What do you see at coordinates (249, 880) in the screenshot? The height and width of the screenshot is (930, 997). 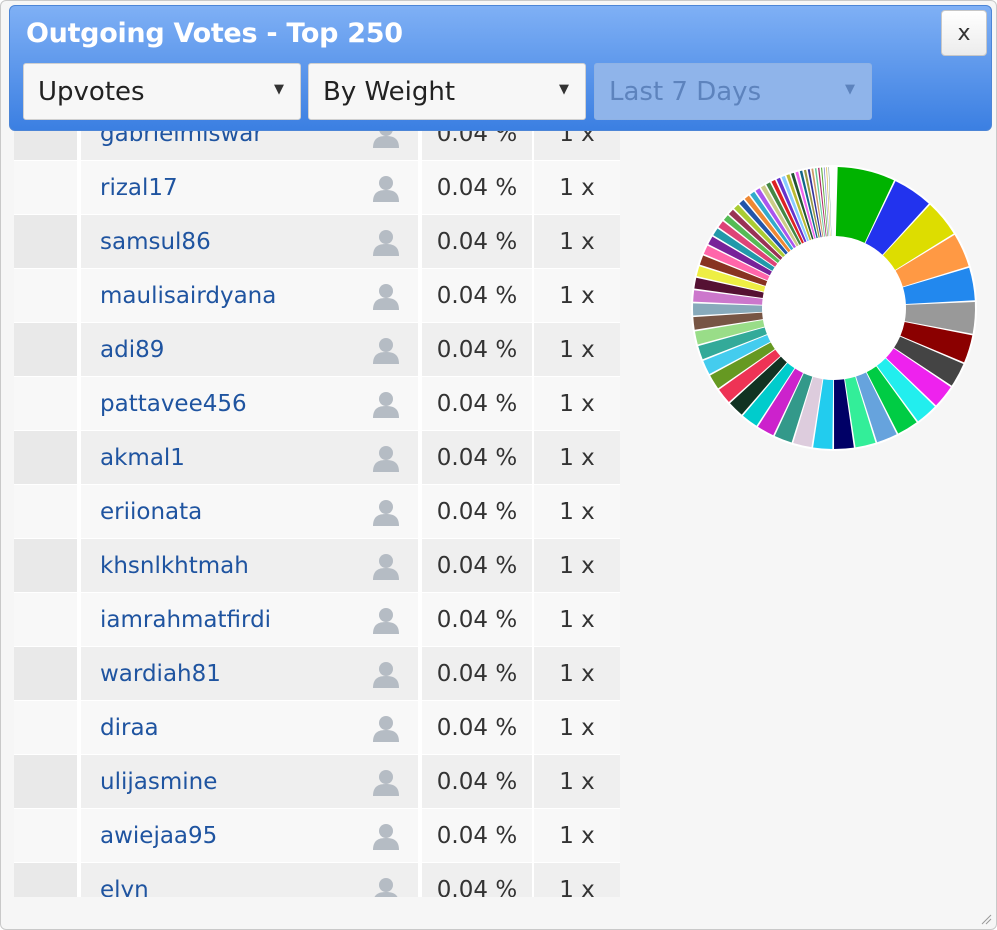 I see `user-link: elyn` at bounding box center [249, 880].